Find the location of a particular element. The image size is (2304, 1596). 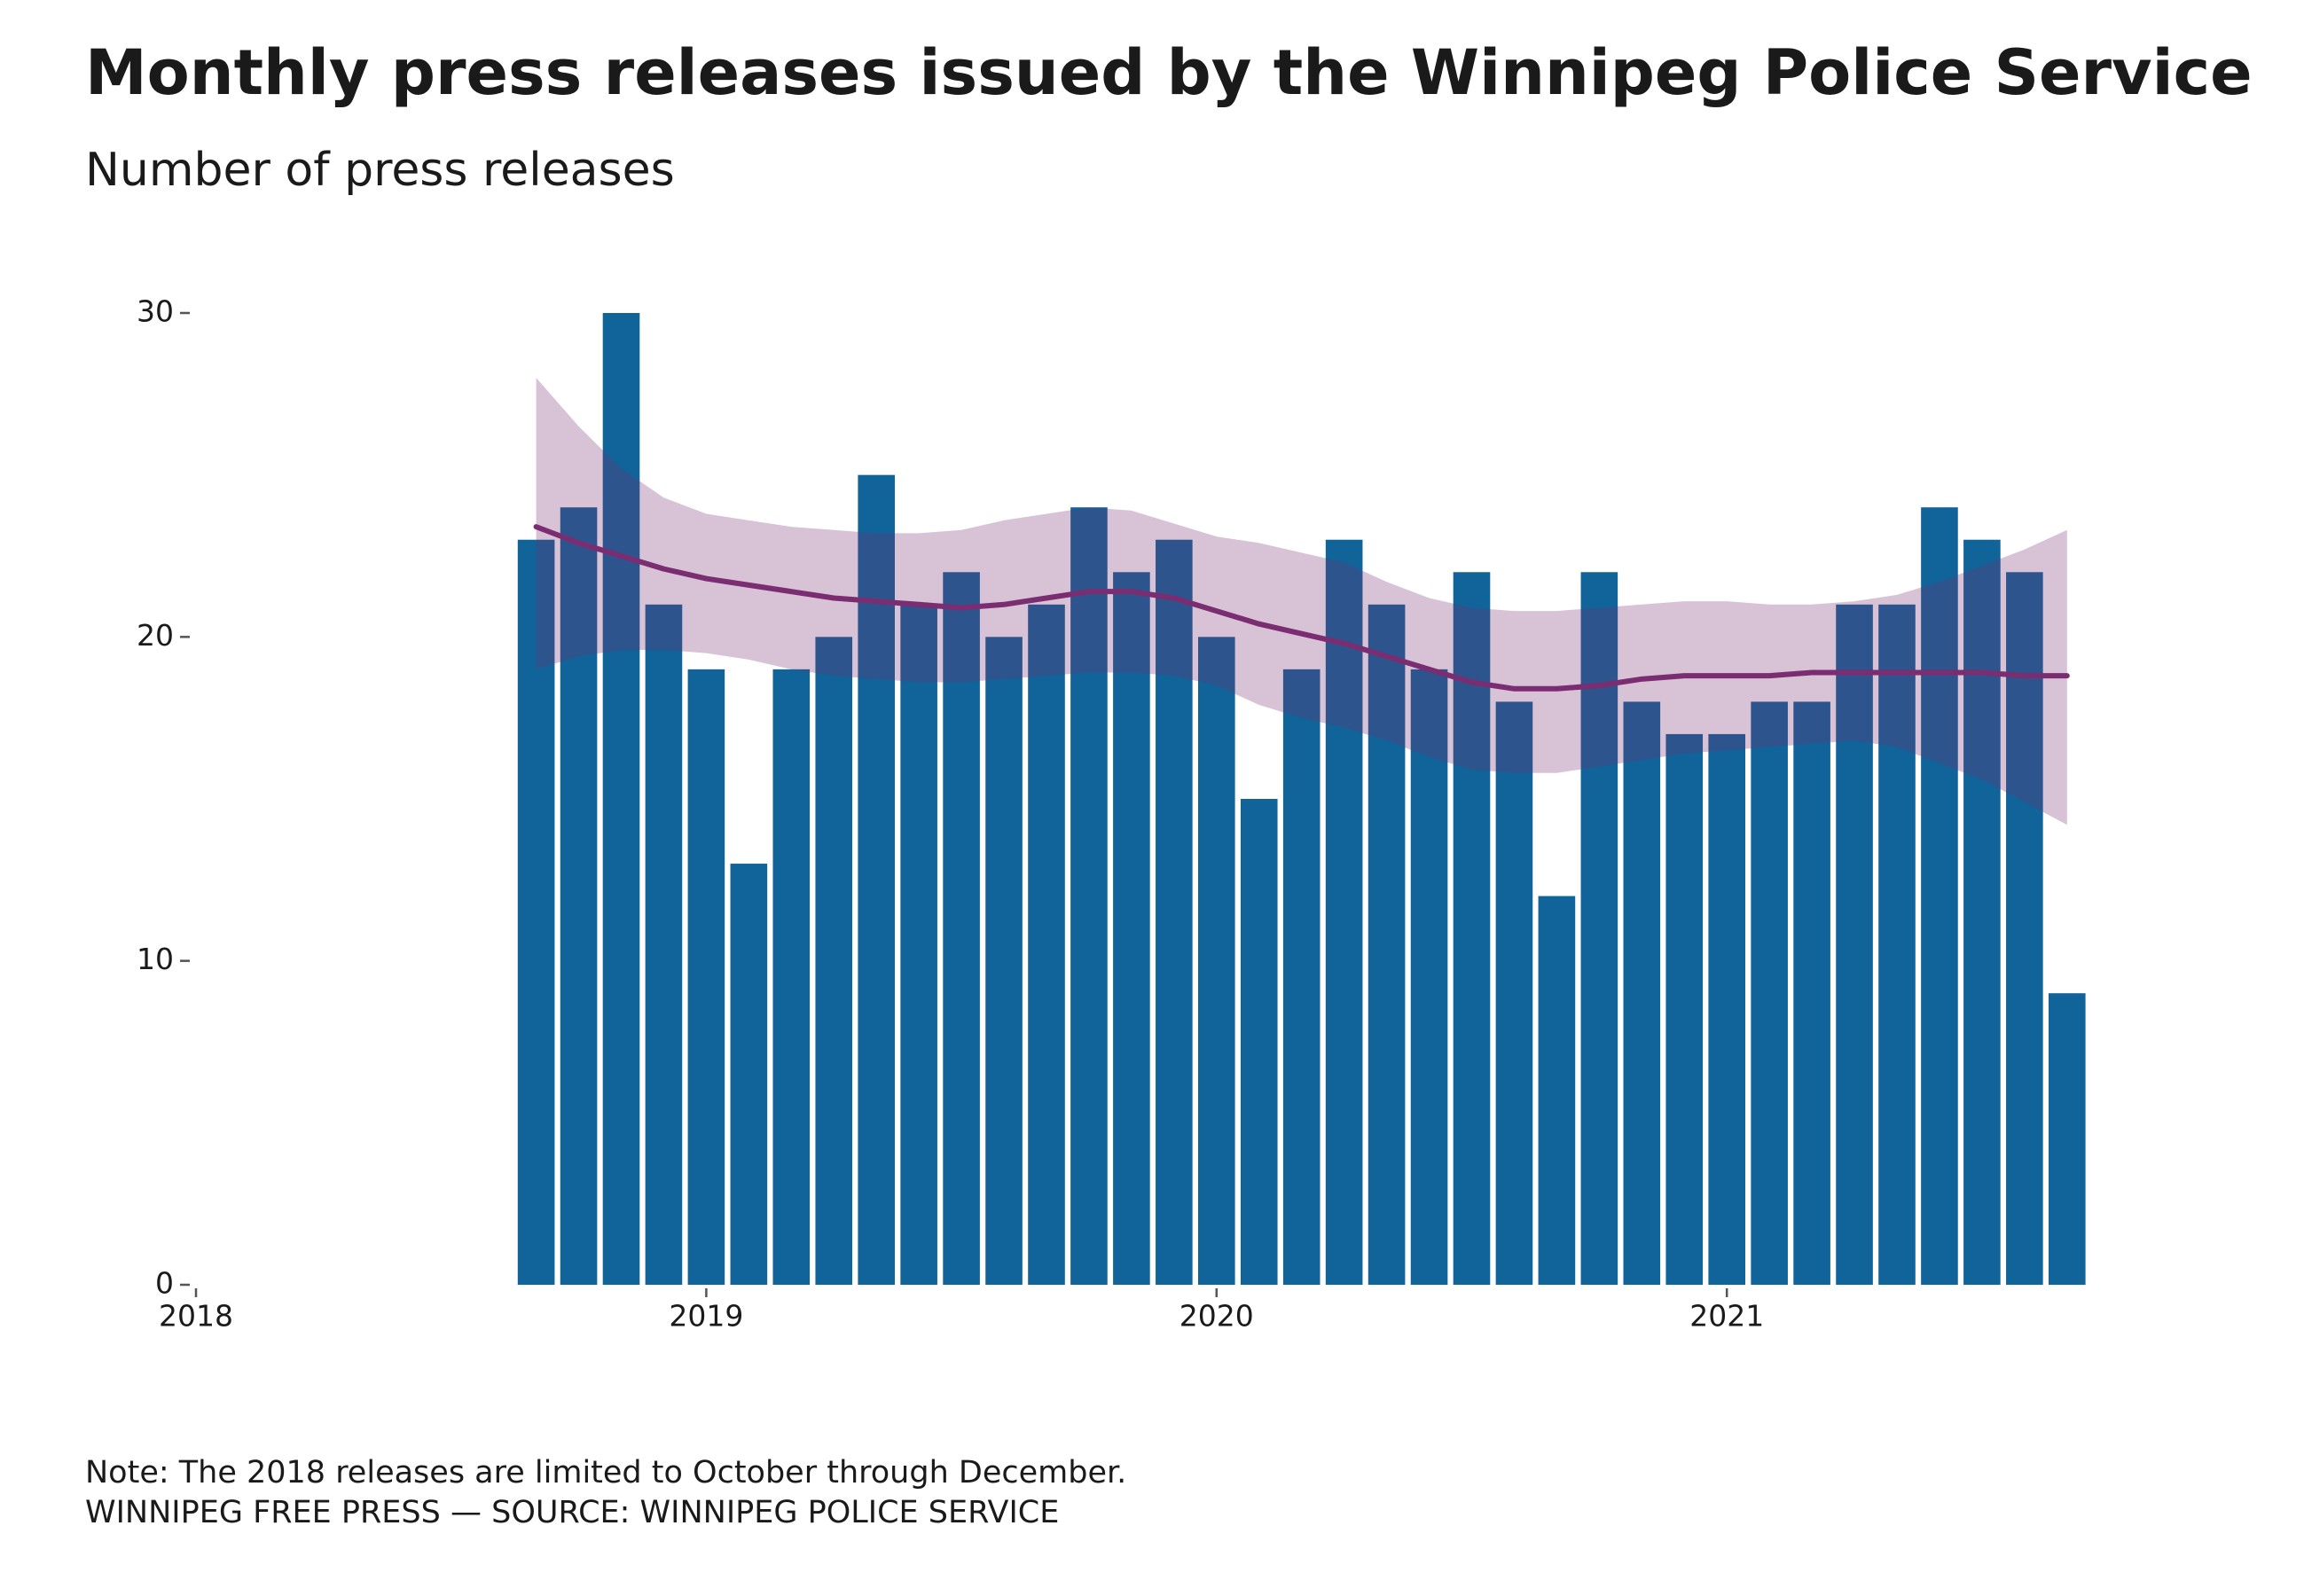

y-tick-label: 0 is located at coordinates (165, 1284).